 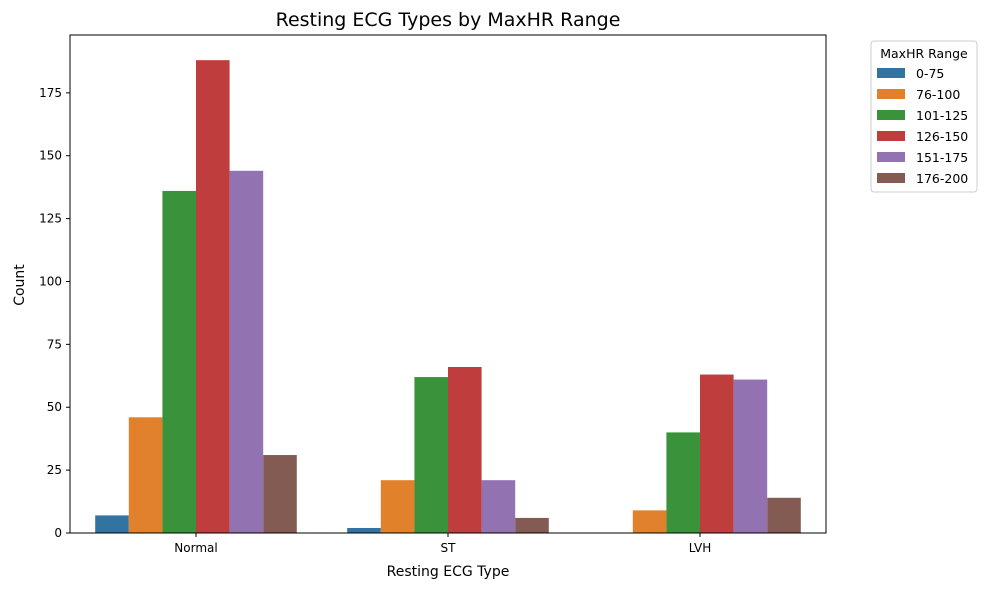 I want to click on legend-items: 0-75 76-100 101-125 126-150 151-175 176-200, so click(x=922, y=126).